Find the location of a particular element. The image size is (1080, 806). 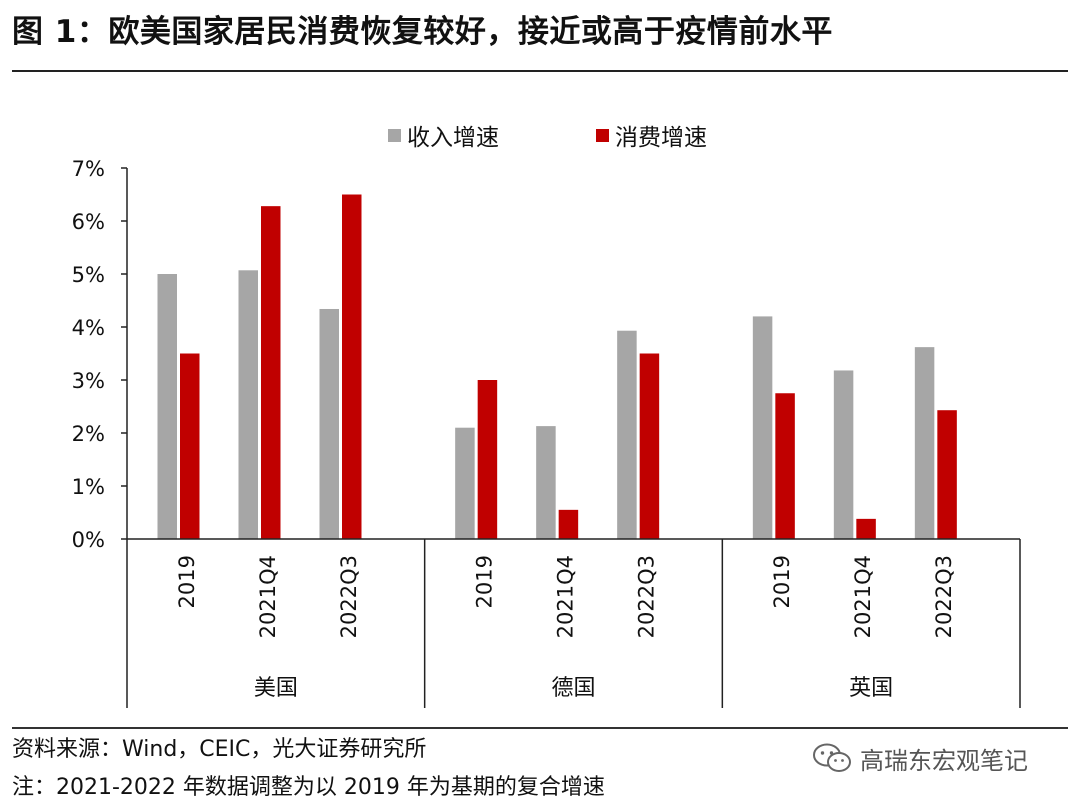

page-title: 图 1：欧美国家居民消费恢复较好，接近或高于疫情前水平 is located at coordinates (422, 32).